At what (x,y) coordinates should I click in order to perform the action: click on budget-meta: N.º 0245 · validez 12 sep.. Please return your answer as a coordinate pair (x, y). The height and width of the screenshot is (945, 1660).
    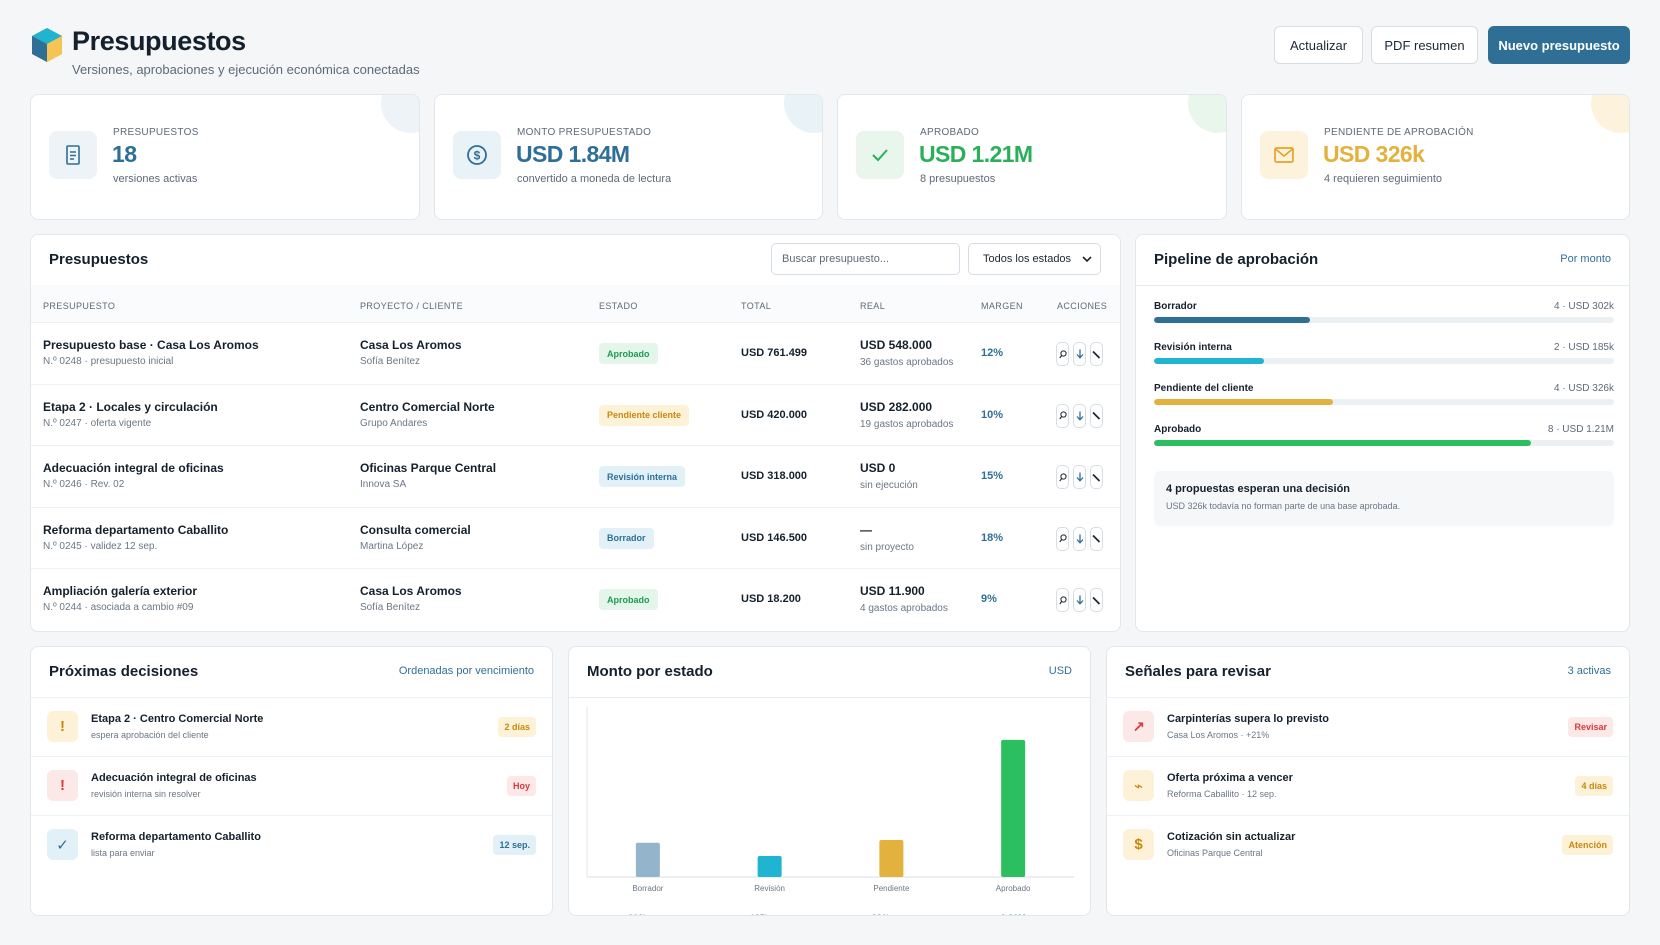
    Looking at the image, I should click on (100, 546).